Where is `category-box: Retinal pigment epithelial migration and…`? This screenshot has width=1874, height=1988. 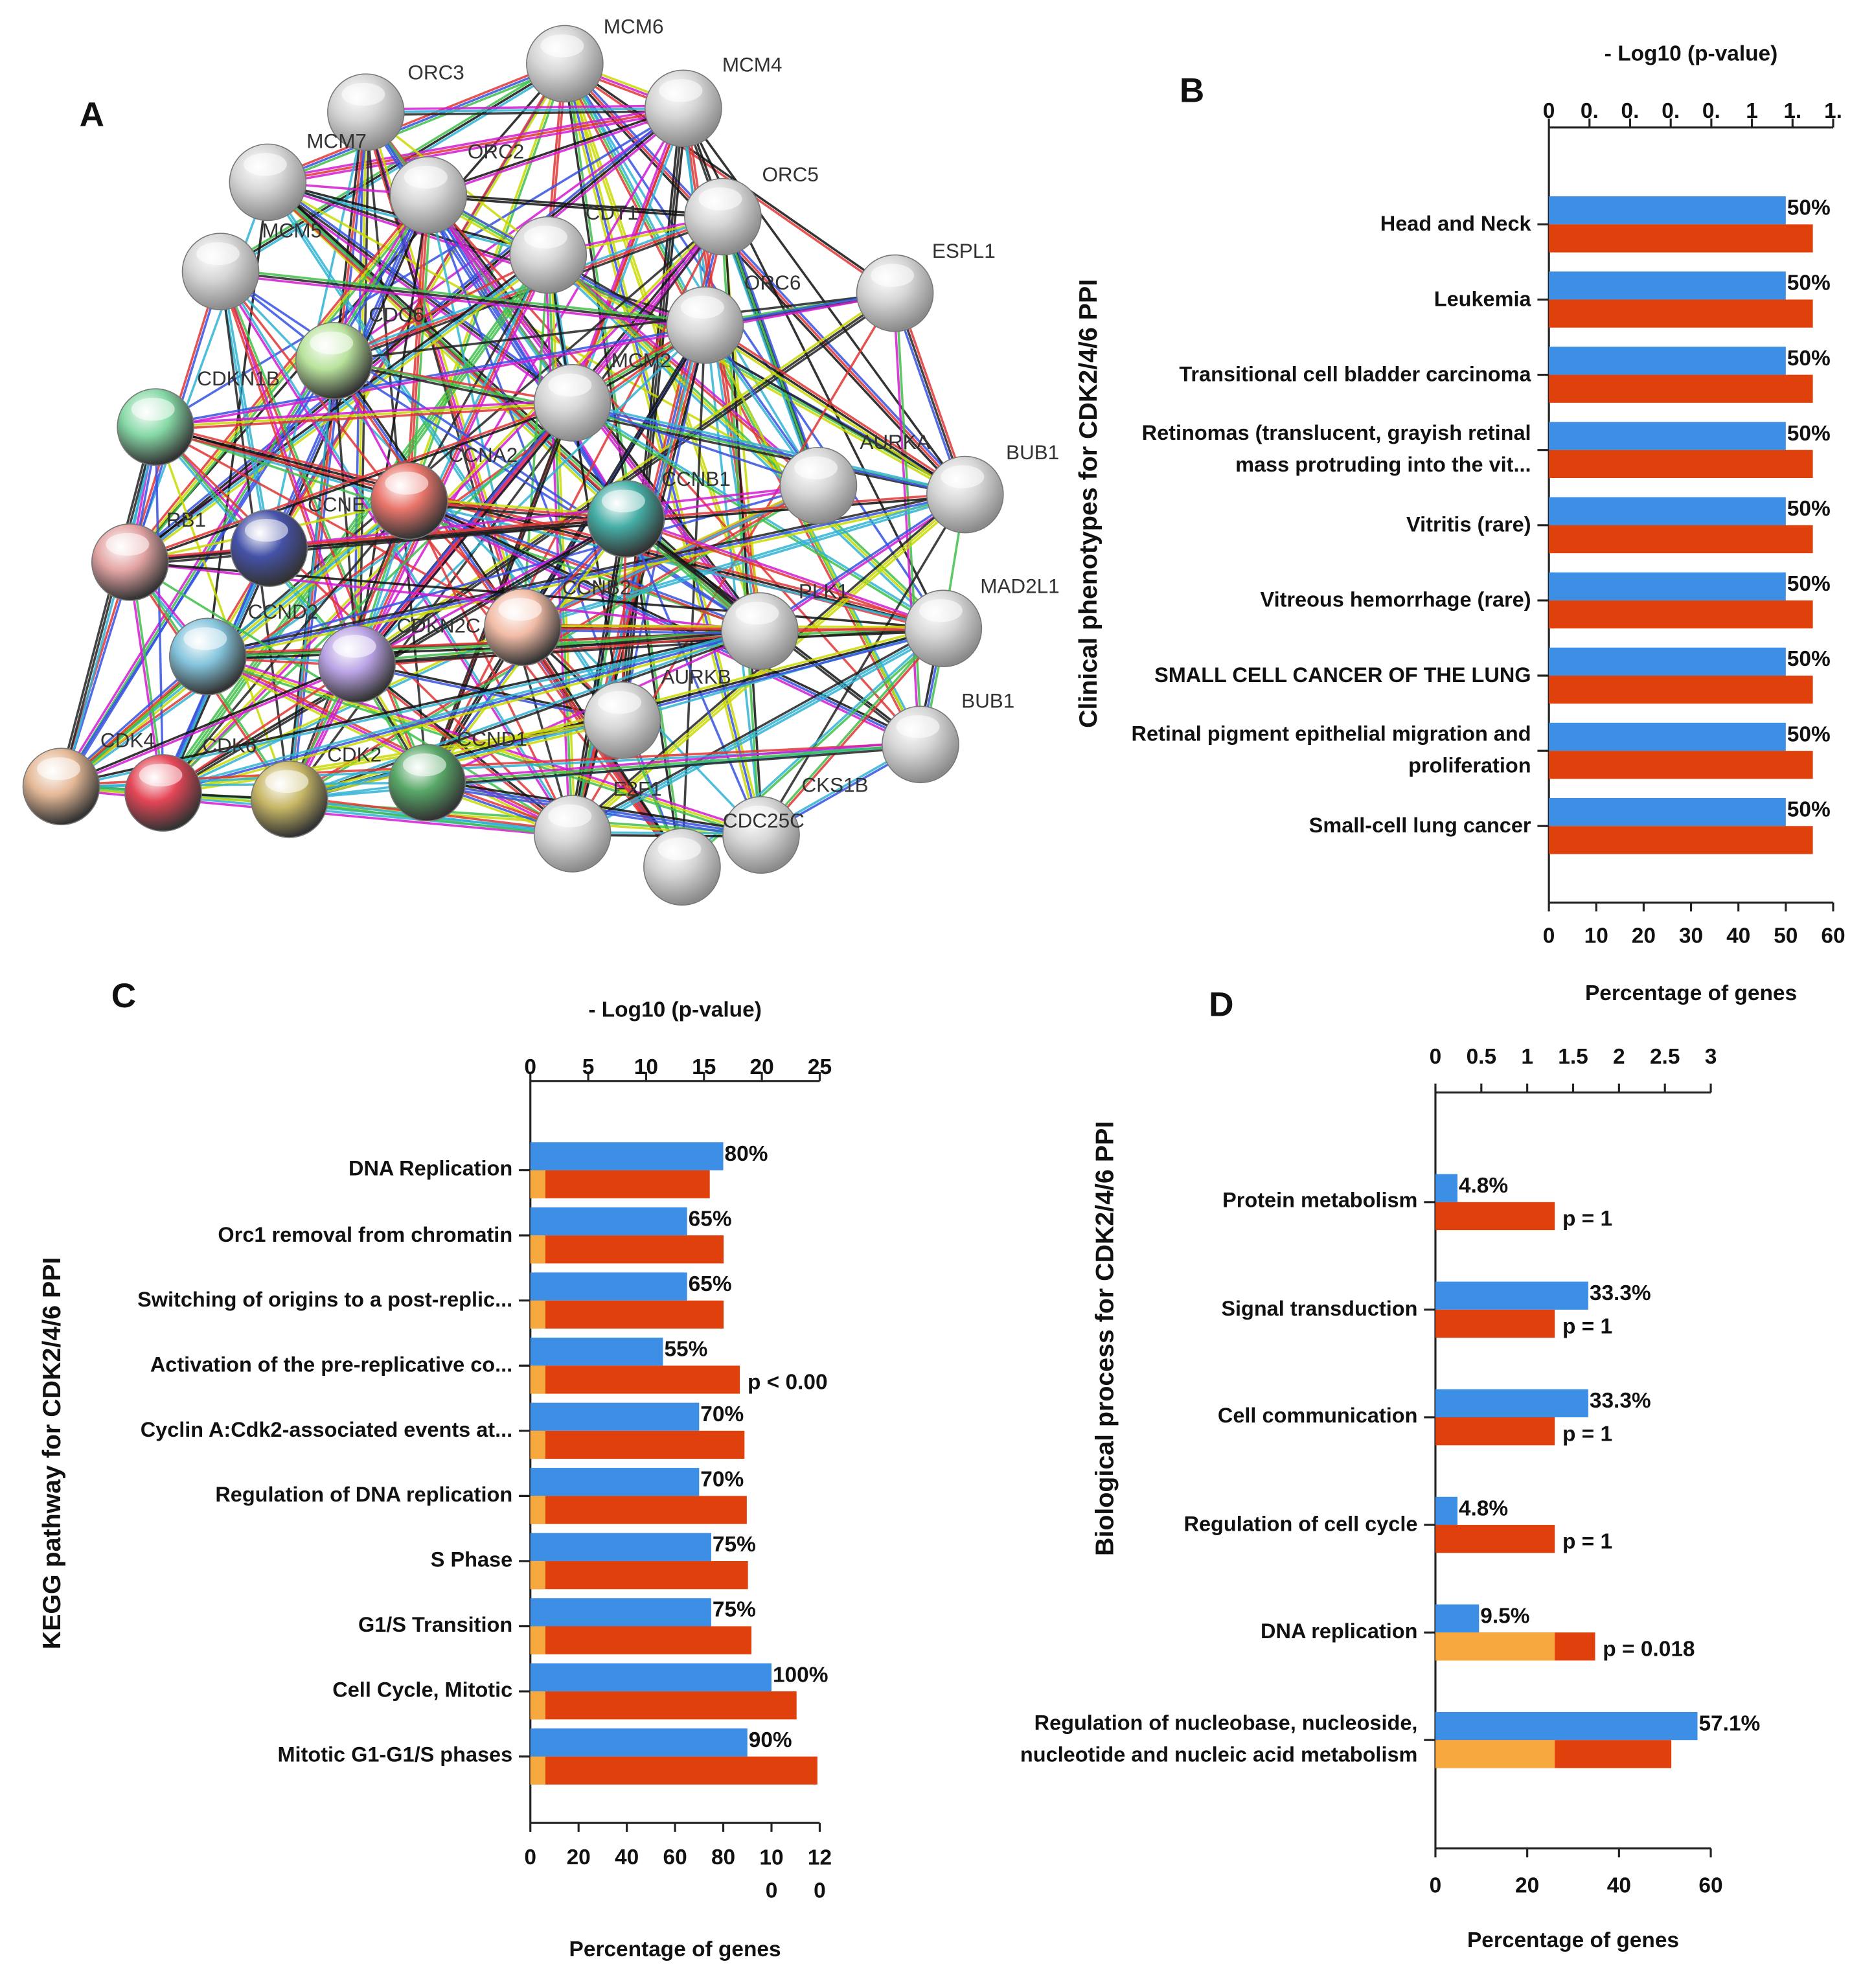
category-box: Retinal pigment epithelial migration and… is located at coordinates (1331, 750).